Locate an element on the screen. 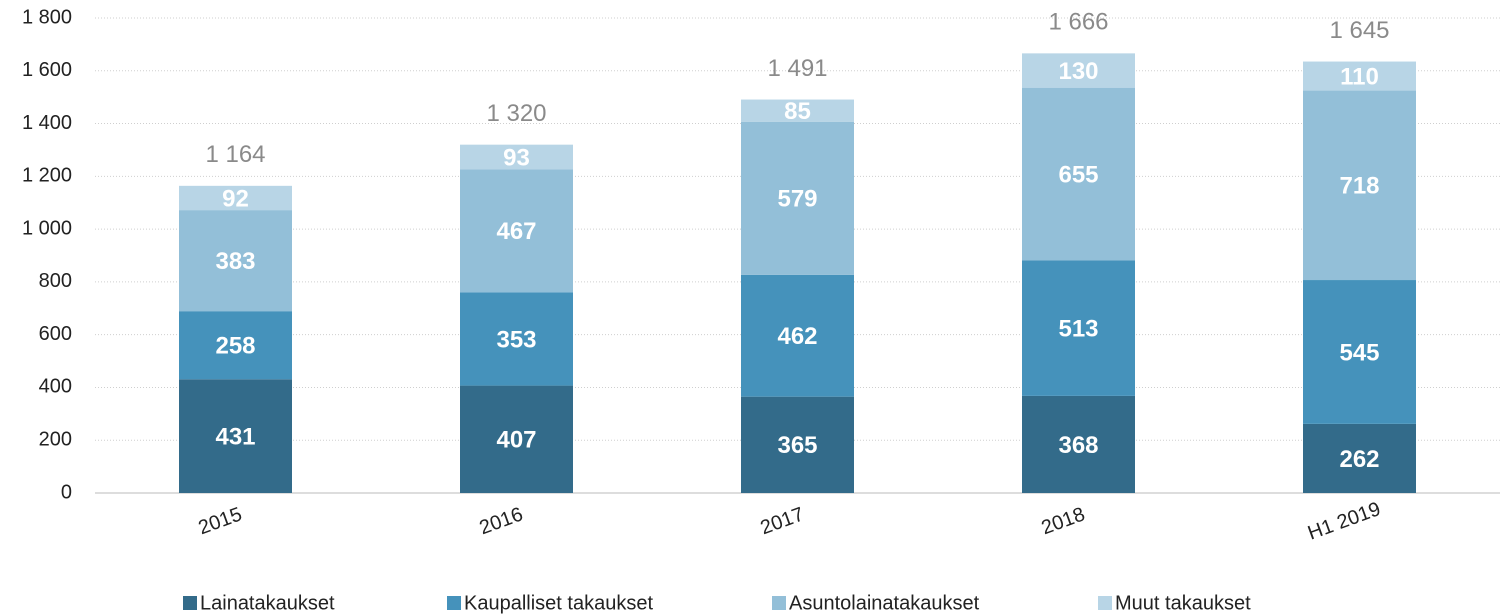 This screenshot has height=614, width=1504. segment-label: 365 is located at coordinates (797, 445).